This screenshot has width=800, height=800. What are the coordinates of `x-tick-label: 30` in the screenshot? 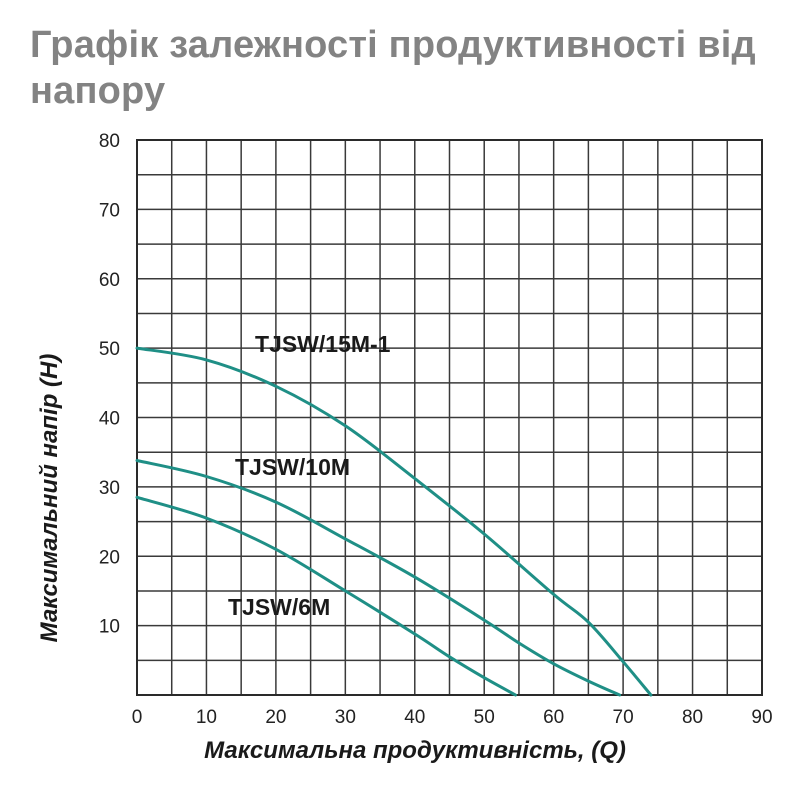 It's located at (345, 717).